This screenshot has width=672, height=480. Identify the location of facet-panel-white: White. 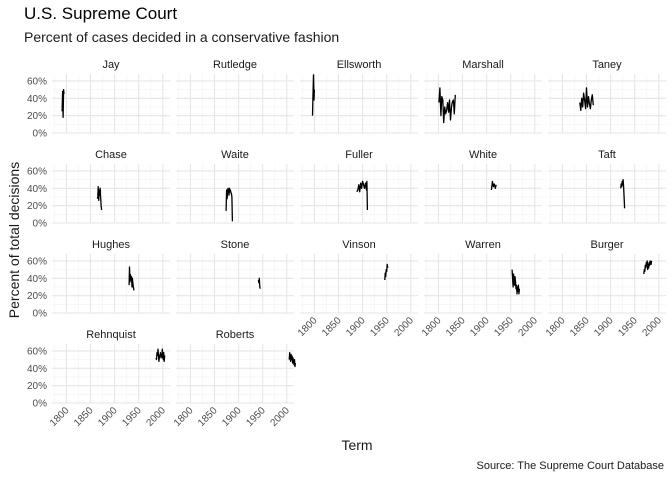
(483, 186).